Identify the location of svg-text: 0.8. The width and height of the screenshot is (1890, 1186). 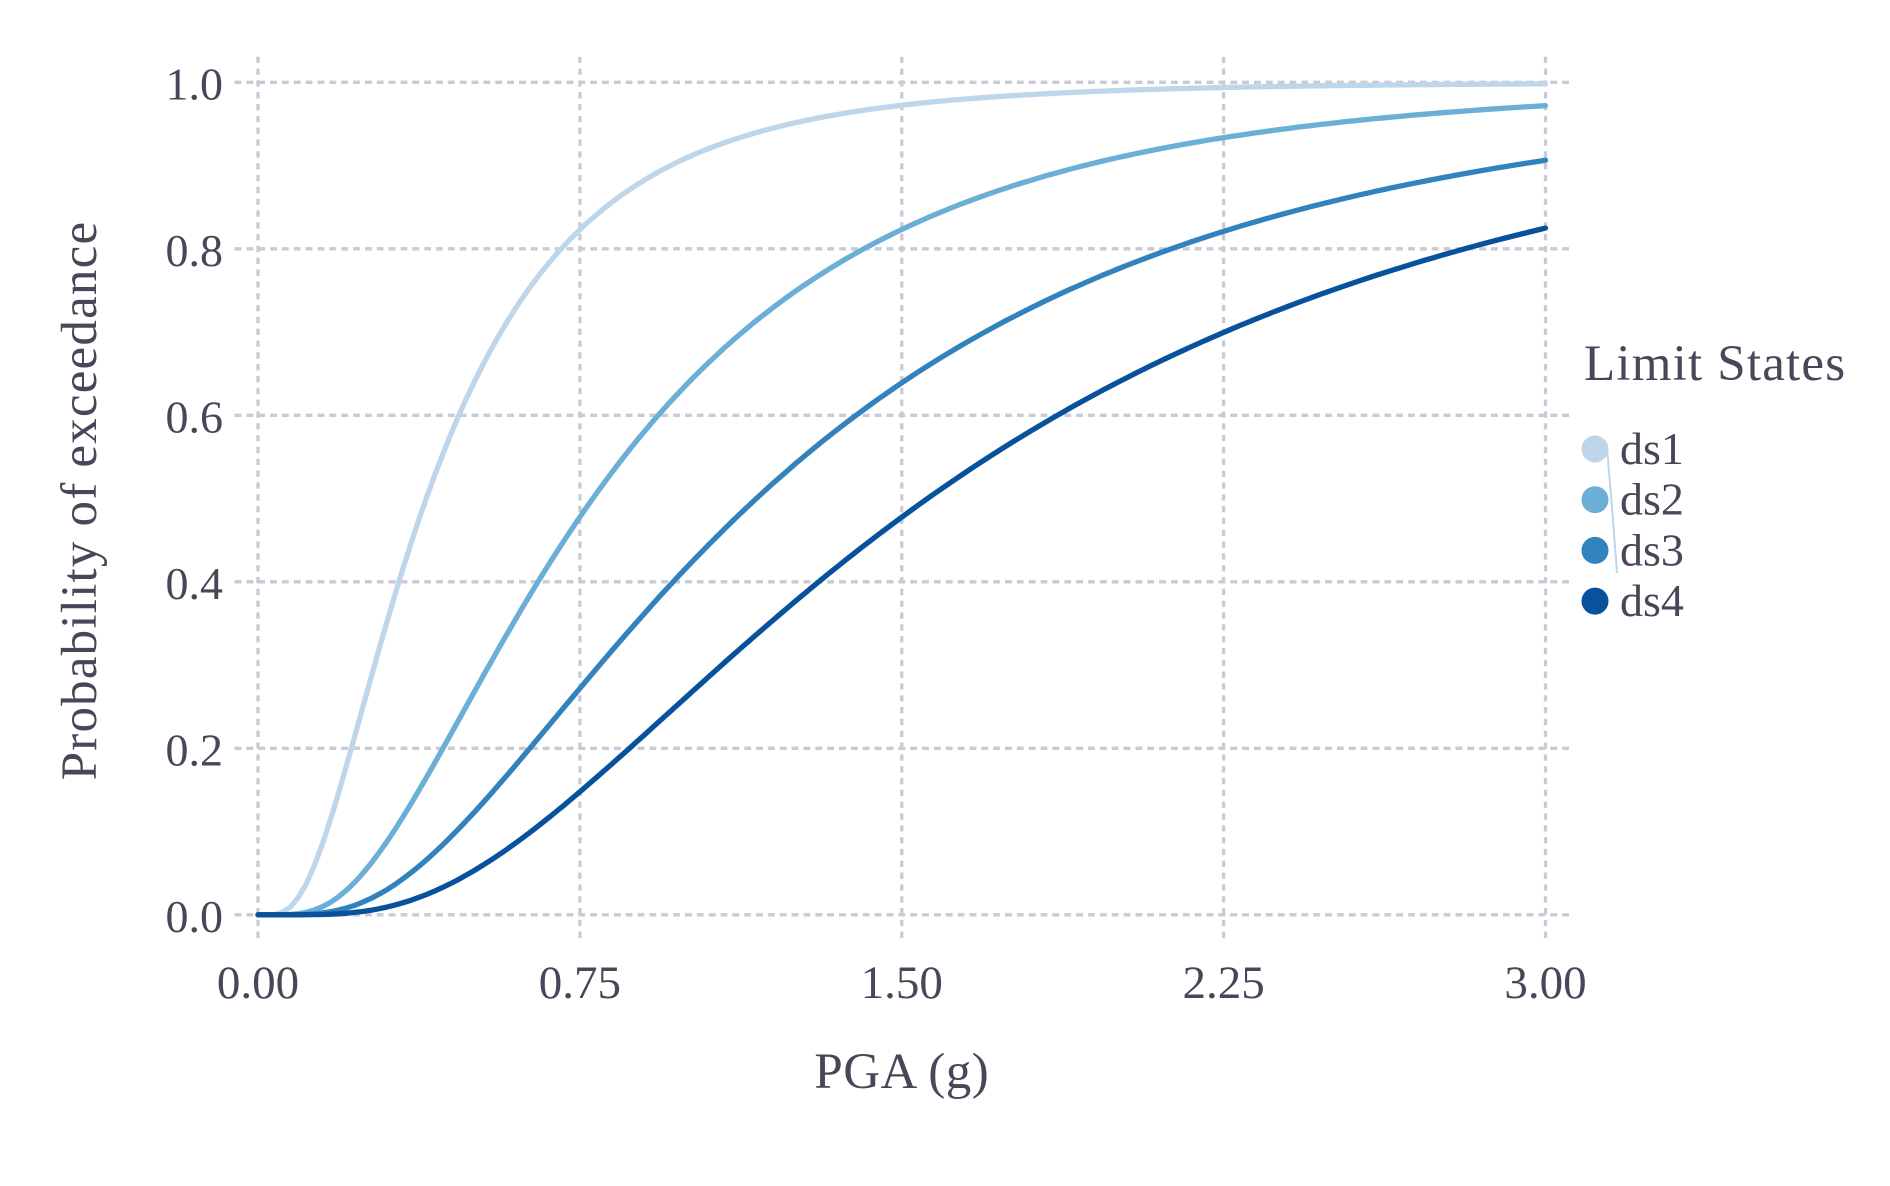
(195, 250).